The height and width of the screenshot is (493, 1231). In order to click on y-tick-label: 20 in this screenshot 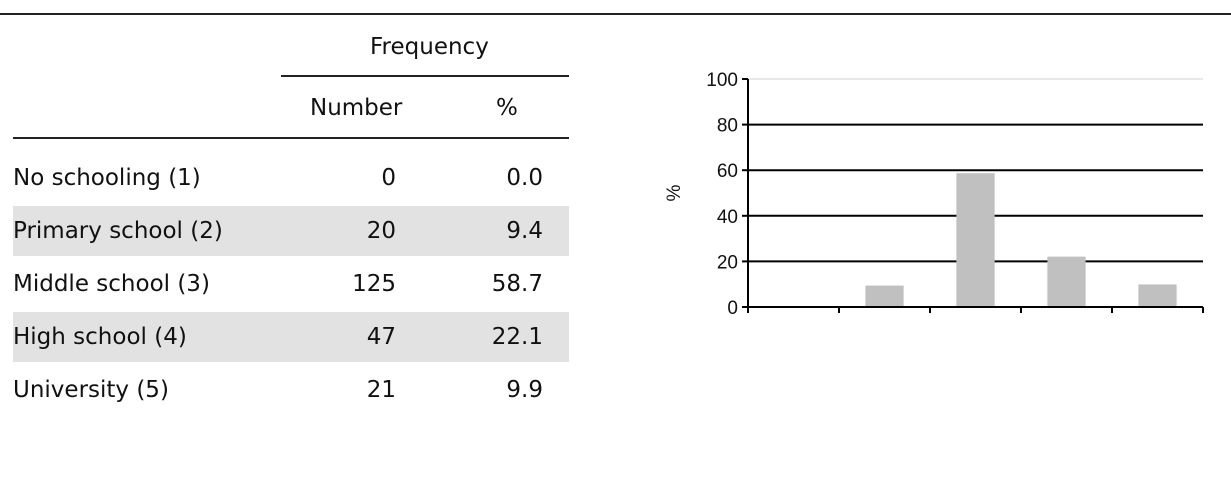, I will do `click(727, 262)`.